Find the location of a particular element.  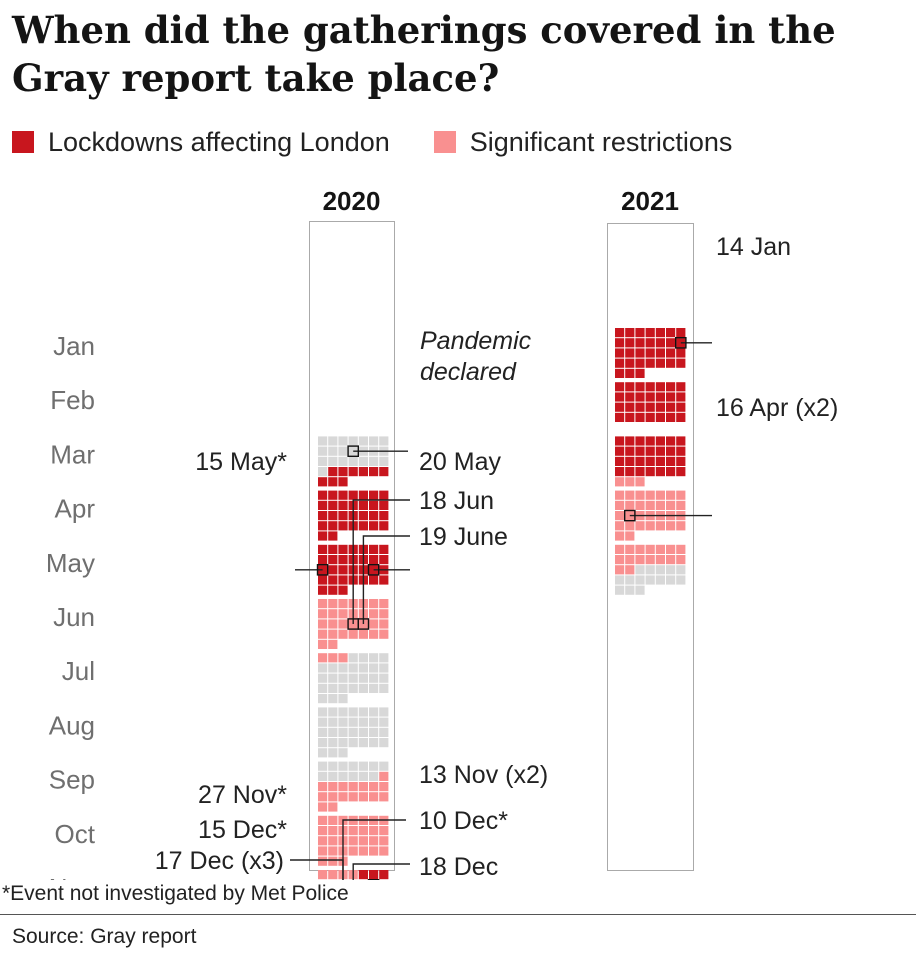

legend-swatch-lockdown is located at coordinates (23, 142).